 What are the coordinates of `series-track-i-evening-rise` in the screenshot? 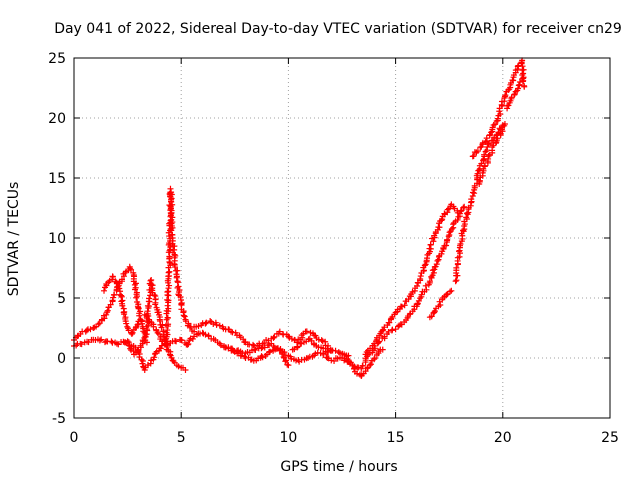 It's located at (404, 287).